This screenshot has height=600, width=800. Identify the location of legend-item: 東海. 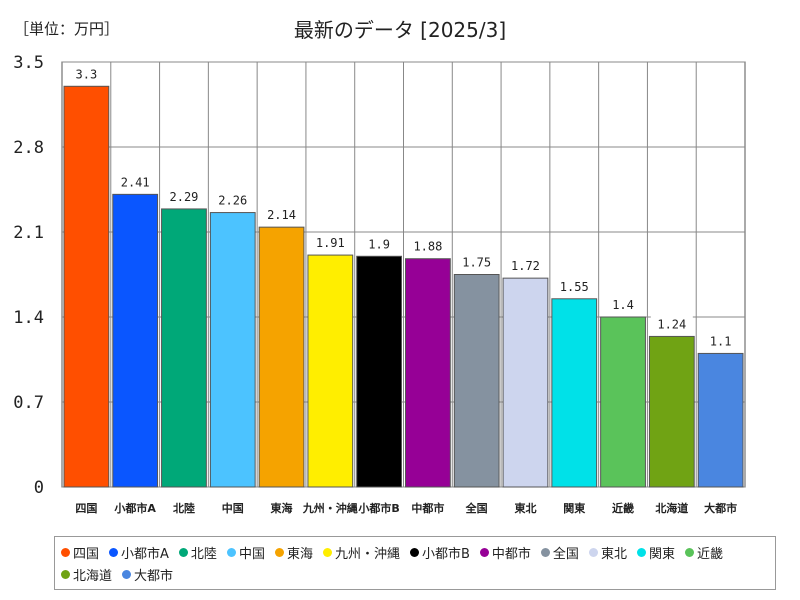
(293, 552).